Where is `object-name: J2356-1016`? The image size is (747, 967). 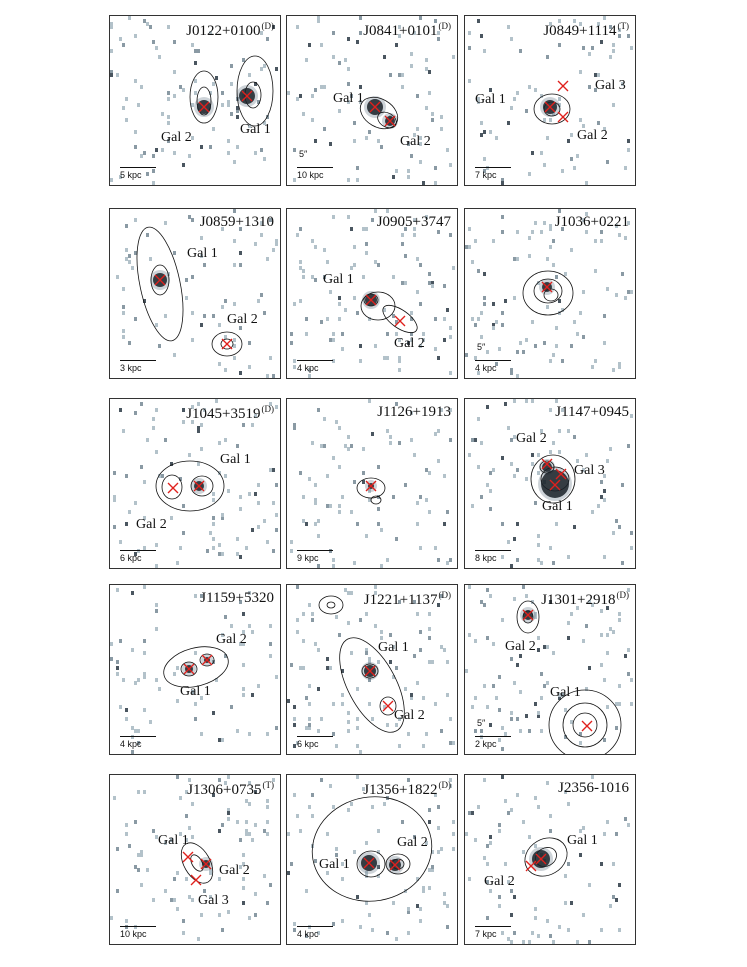
object-name: J2356-1016 is located at coordinates (593, 788).